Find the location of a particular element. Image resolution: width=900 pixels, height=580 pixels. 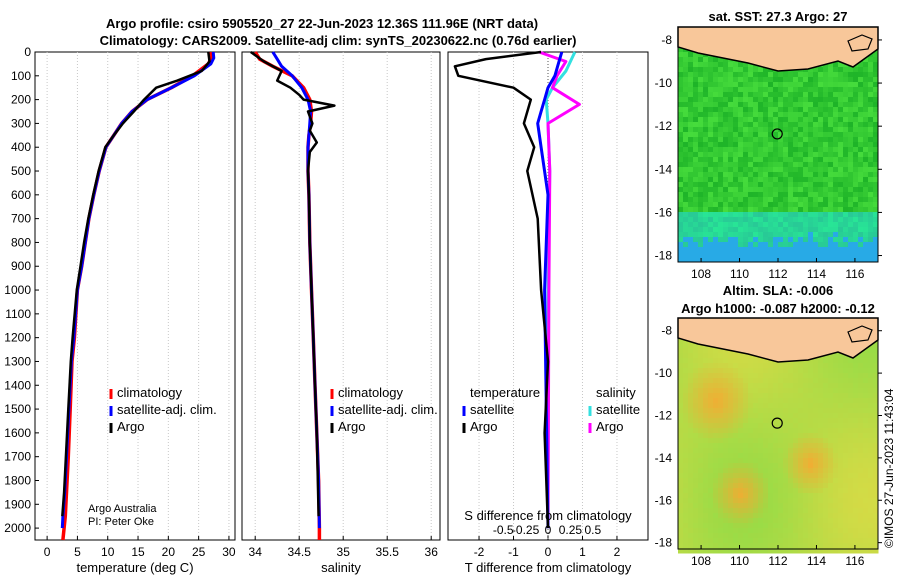

map-y-tick-label: -8 is located at coordinates (666, 331).